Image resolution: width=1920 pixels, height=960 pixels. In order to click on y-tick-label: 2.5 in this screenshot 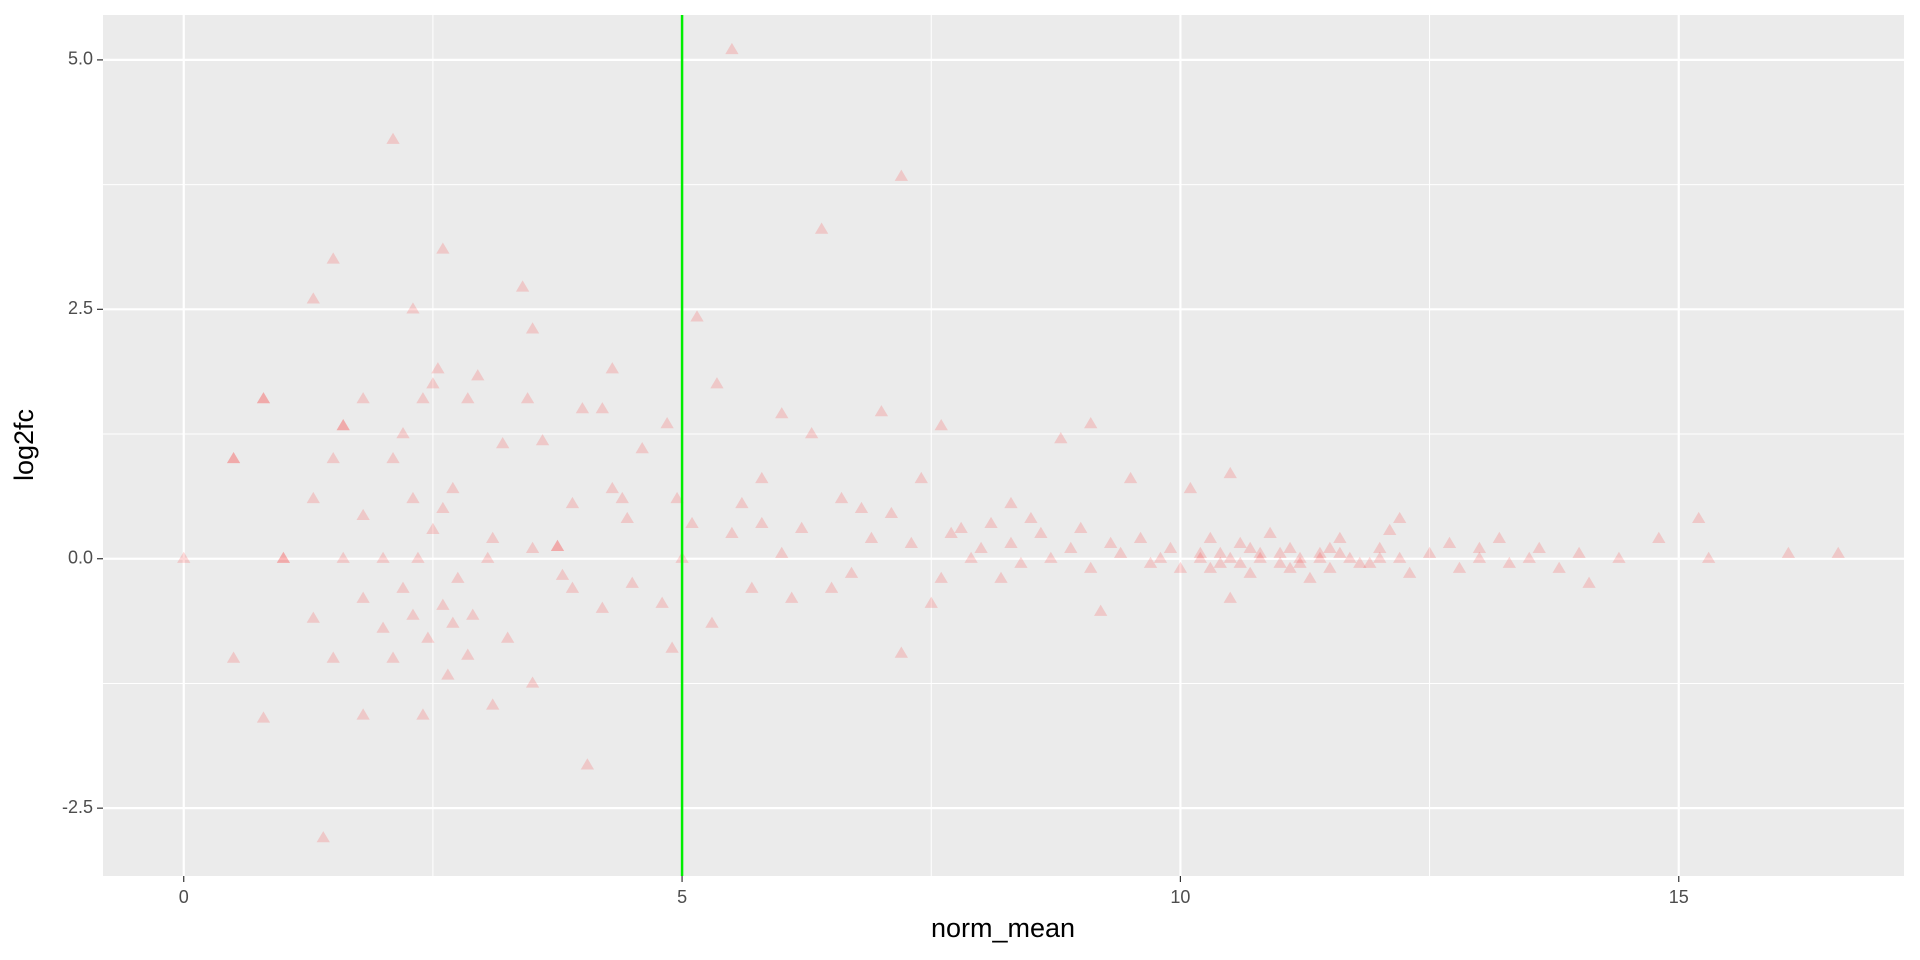, I will do `click(80, 308)`.